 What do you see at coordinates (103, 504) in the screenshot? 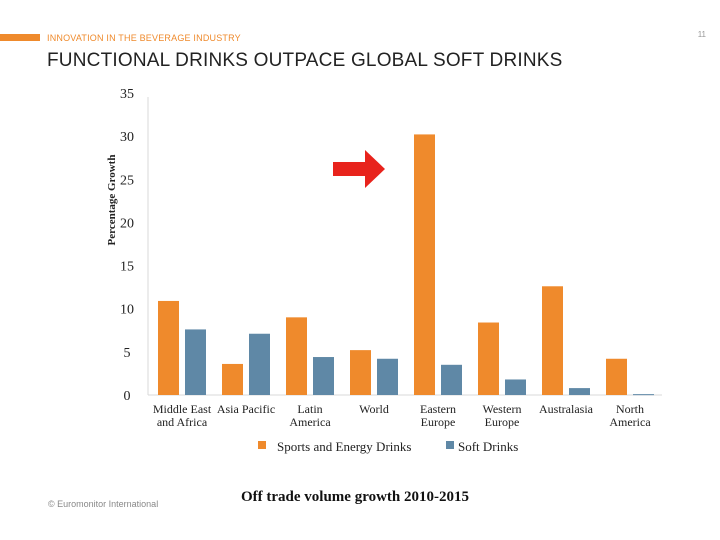
I see `source-note: © Euromonitor International` at bounding box center [103, 504].